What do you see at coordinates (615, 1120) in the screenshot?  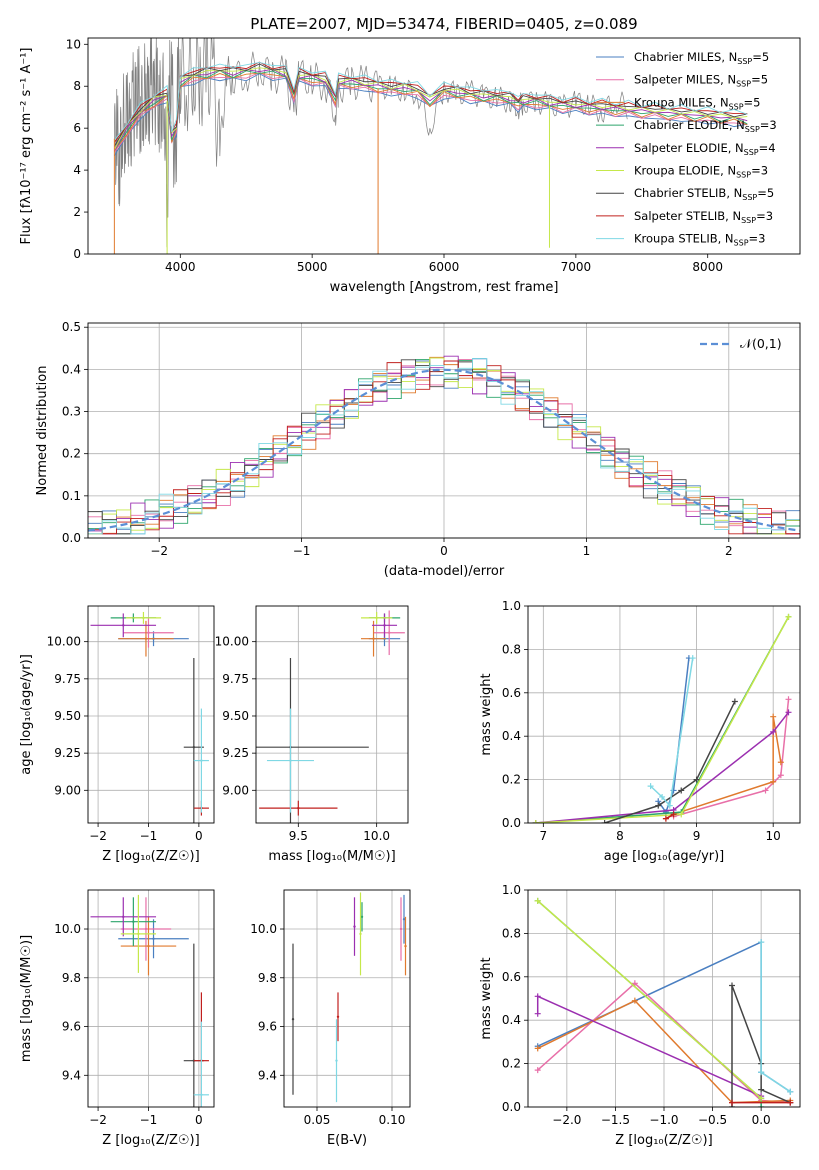 I see `x-tick-label: −1.5` at bounding box center [615, 1120].